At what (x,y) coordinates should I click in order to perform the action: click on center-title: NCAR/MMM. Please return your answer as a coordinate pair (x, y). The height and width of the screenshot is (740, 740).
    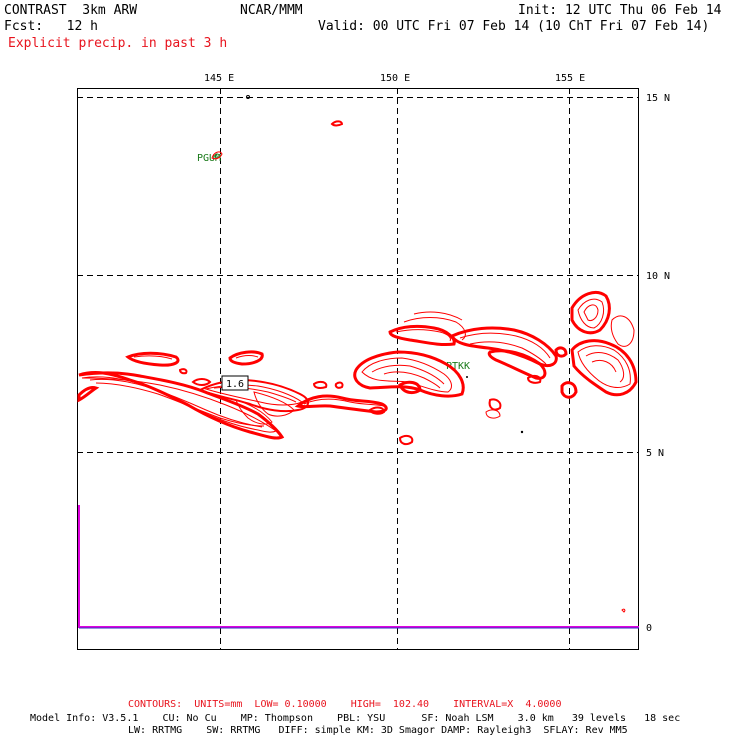
    Looking at the image, I should click on (271, 10).